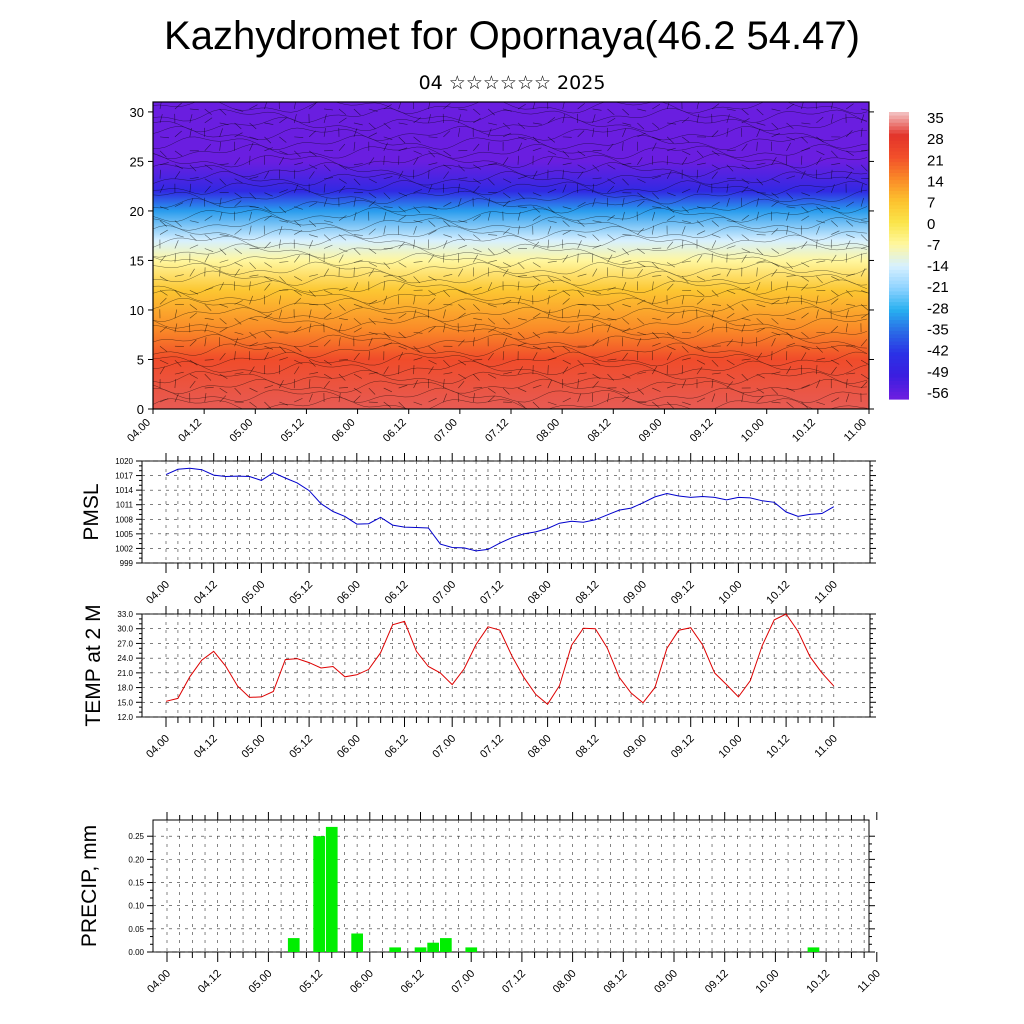 The height and width of the screenshot is (1024, 1024). What do you see at coordinates (241, 431) in the screenshot?
I see `x-tick-label: 05.00` at bounding box center [241, 431].